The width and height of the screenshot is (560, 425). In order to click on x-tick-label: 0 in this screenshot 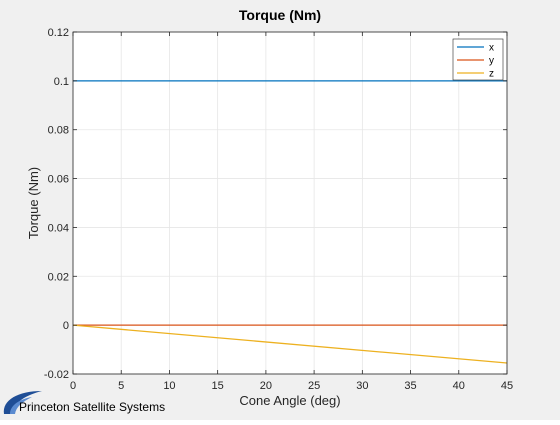, I will do `click(73, 386)`.